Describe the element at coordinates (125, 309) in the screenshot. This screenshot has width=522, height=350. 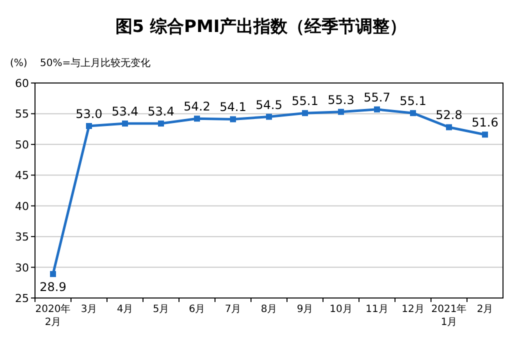
I see `x-tick-label: 4月` at that location.